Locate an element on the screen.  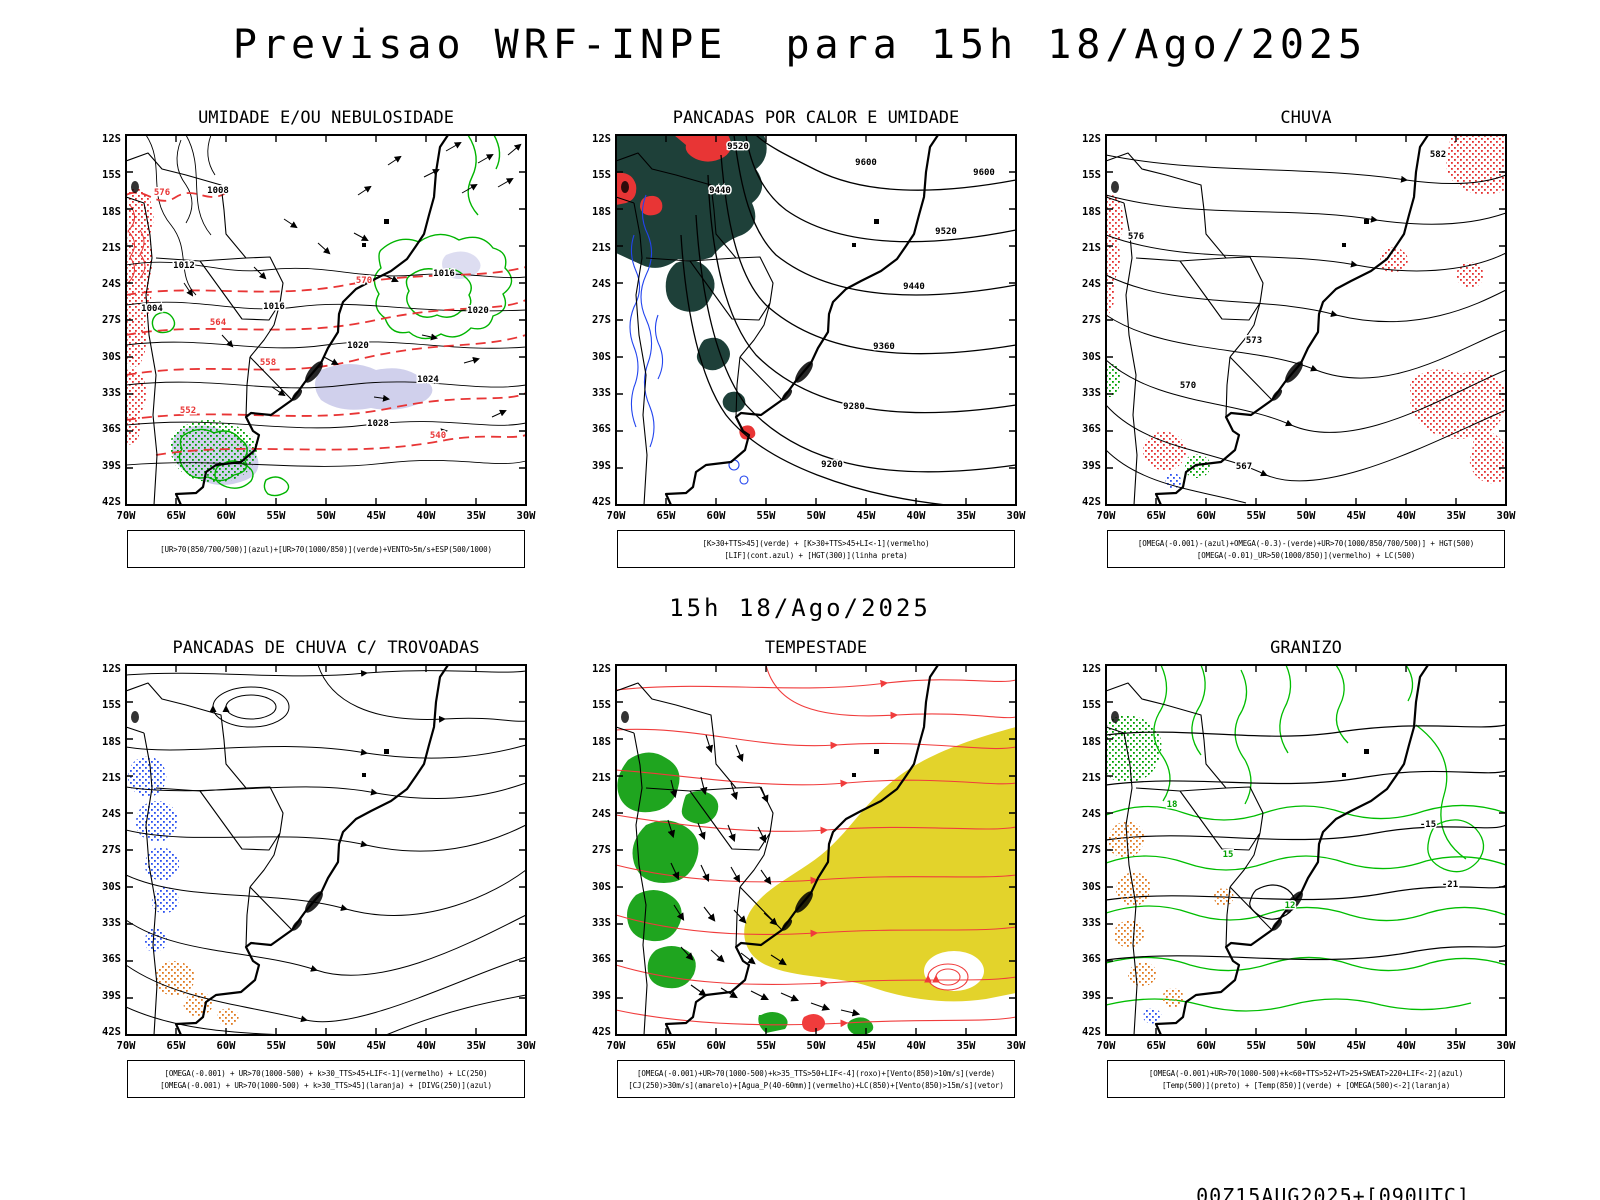
omega-orange-speckles is located at coordinates (1171, 914).